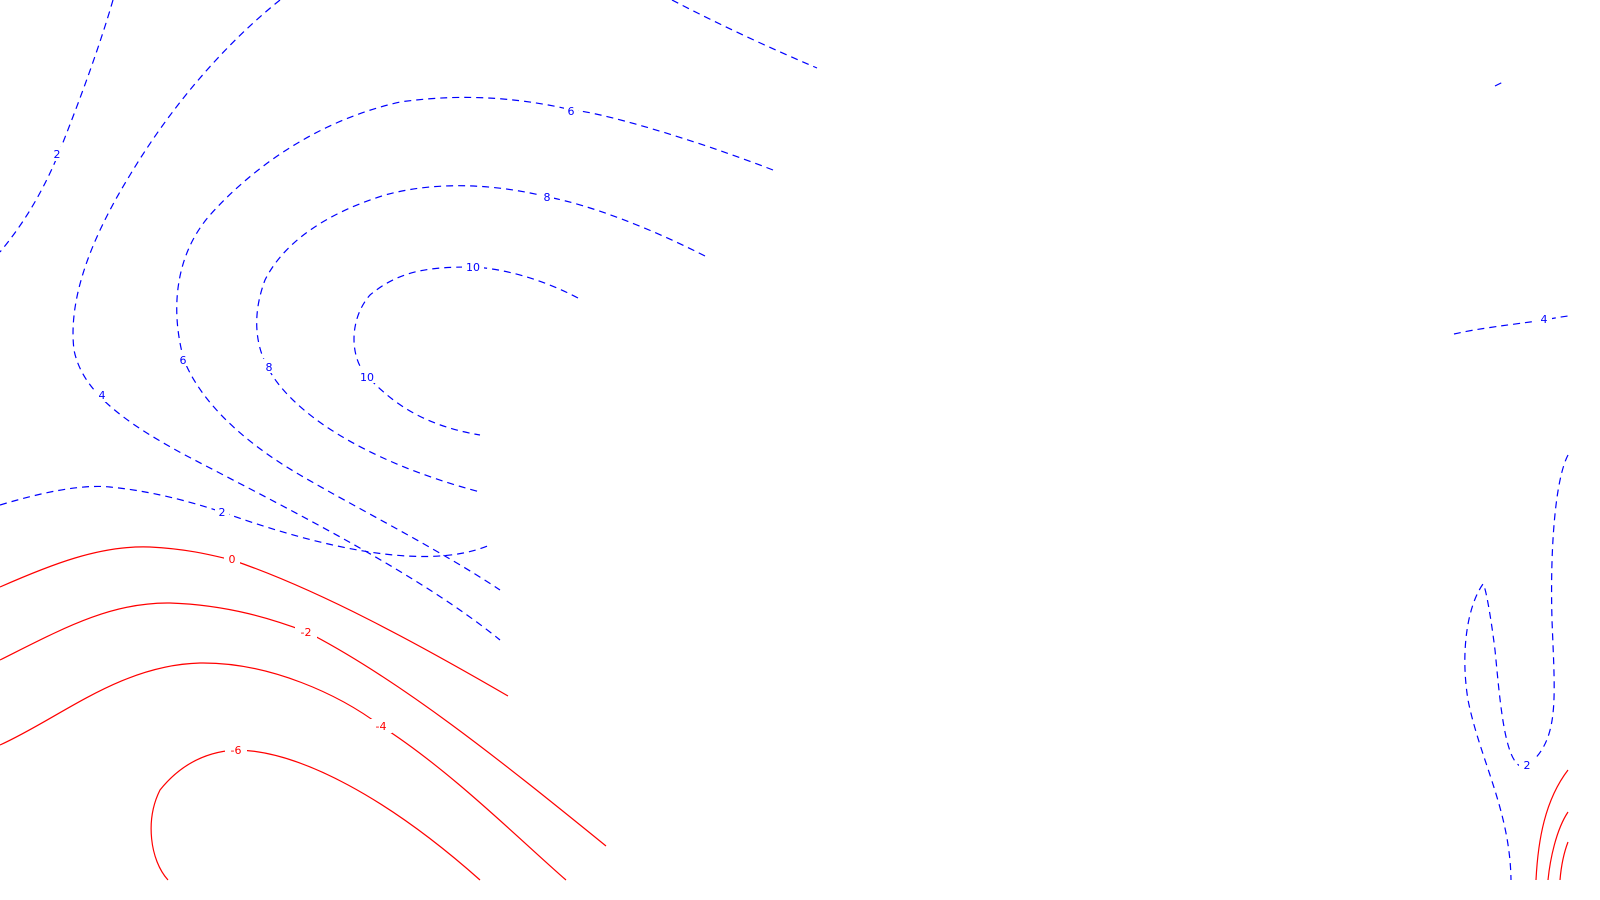 The height and width of the screenshot is (900, 1600). What do you see at coordinates (236, 750) in the screenshot?
I see `contour-label-minus-6: -6` at bounding box center [236, 750].